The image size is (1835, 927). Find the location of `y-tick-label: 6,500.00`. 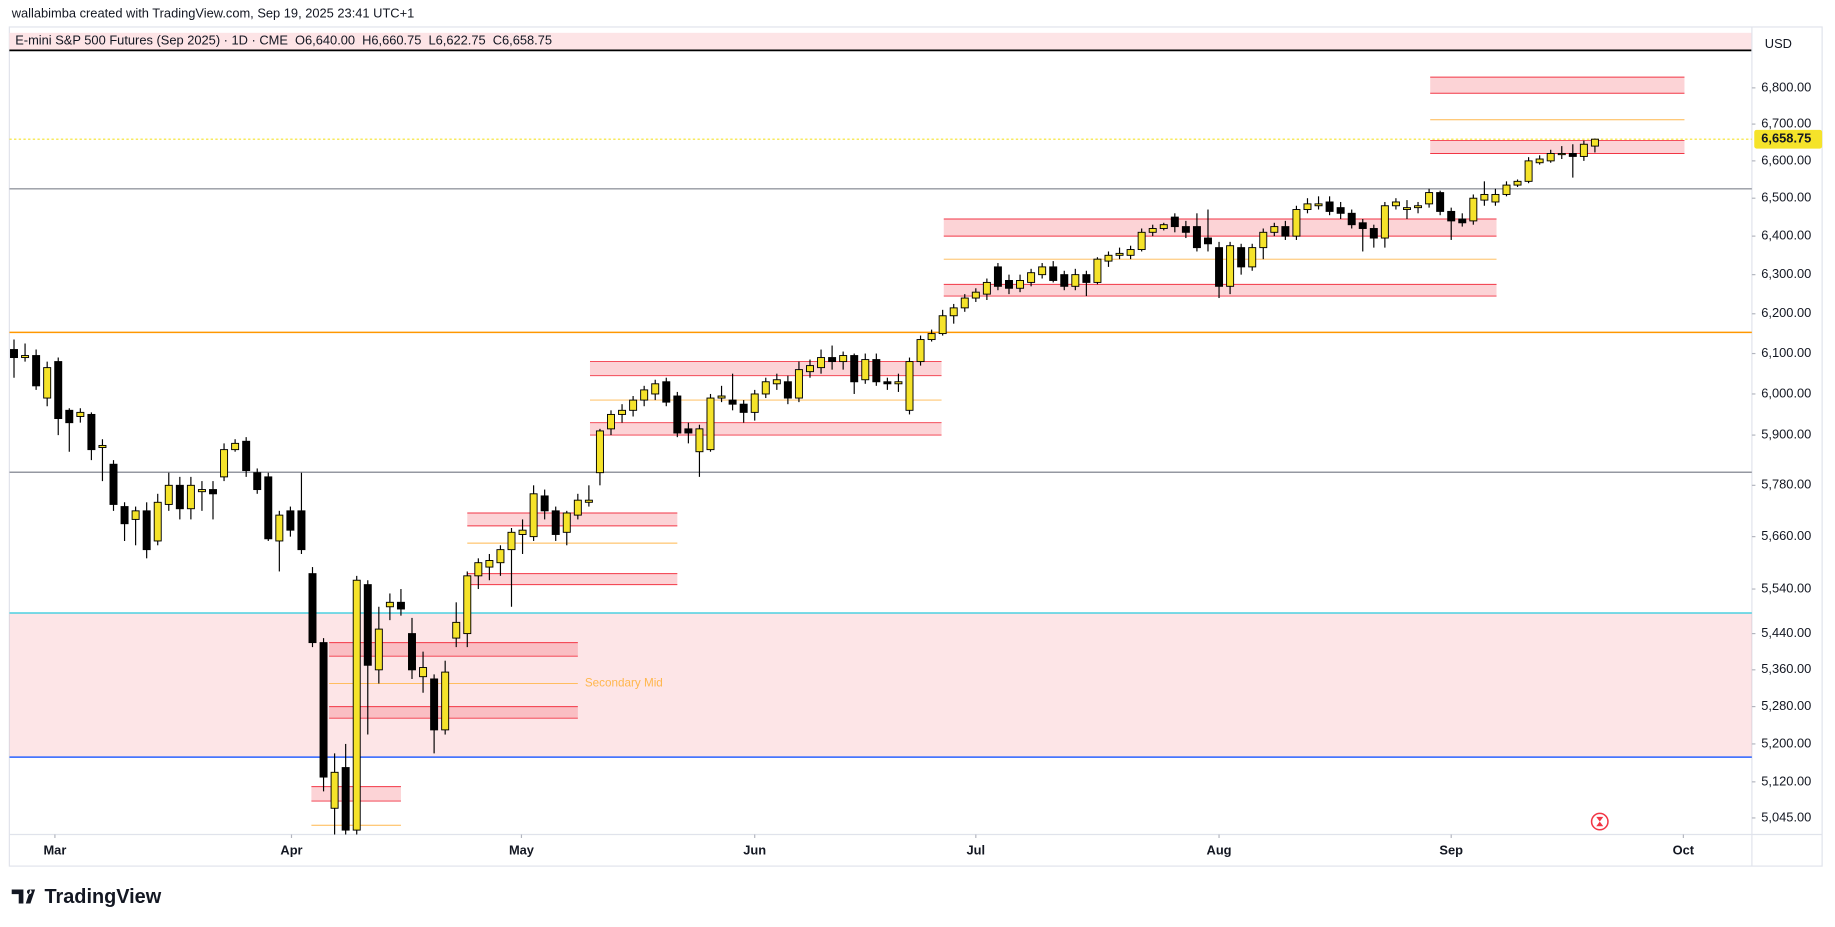

y-tick-label: 6,500.00 is located at coordinates (1786, 197).